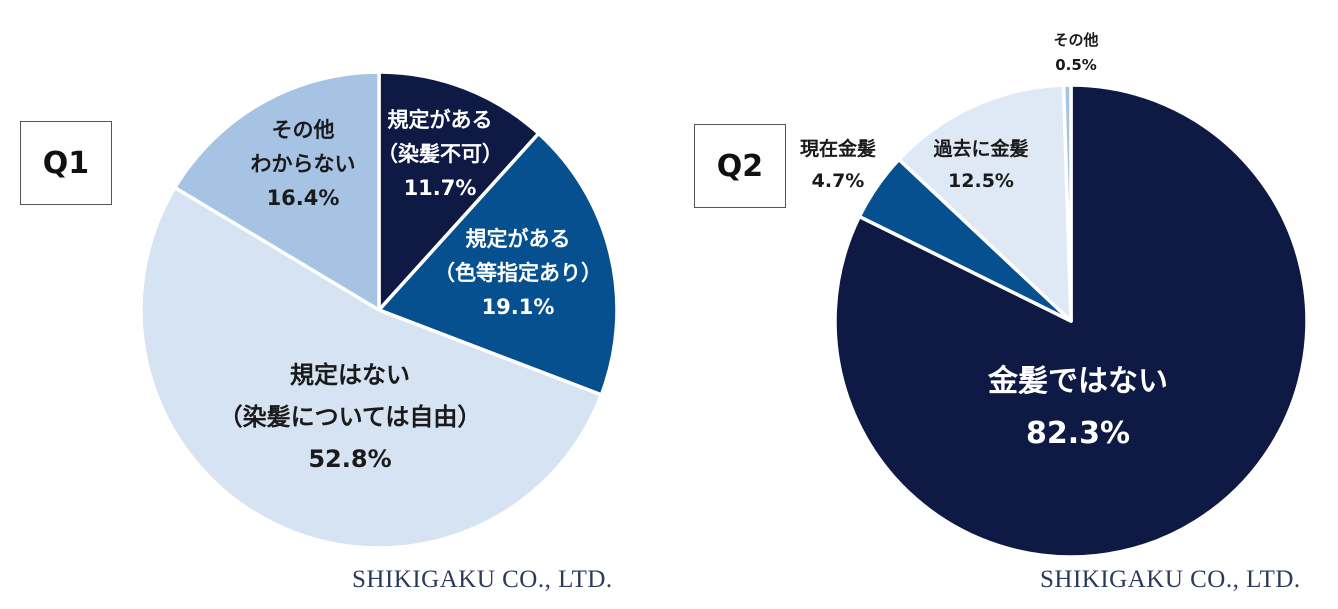  Describe the element at coordinates (985, 203) in the screenshot. I see `slice-previously-blonde` at that location.